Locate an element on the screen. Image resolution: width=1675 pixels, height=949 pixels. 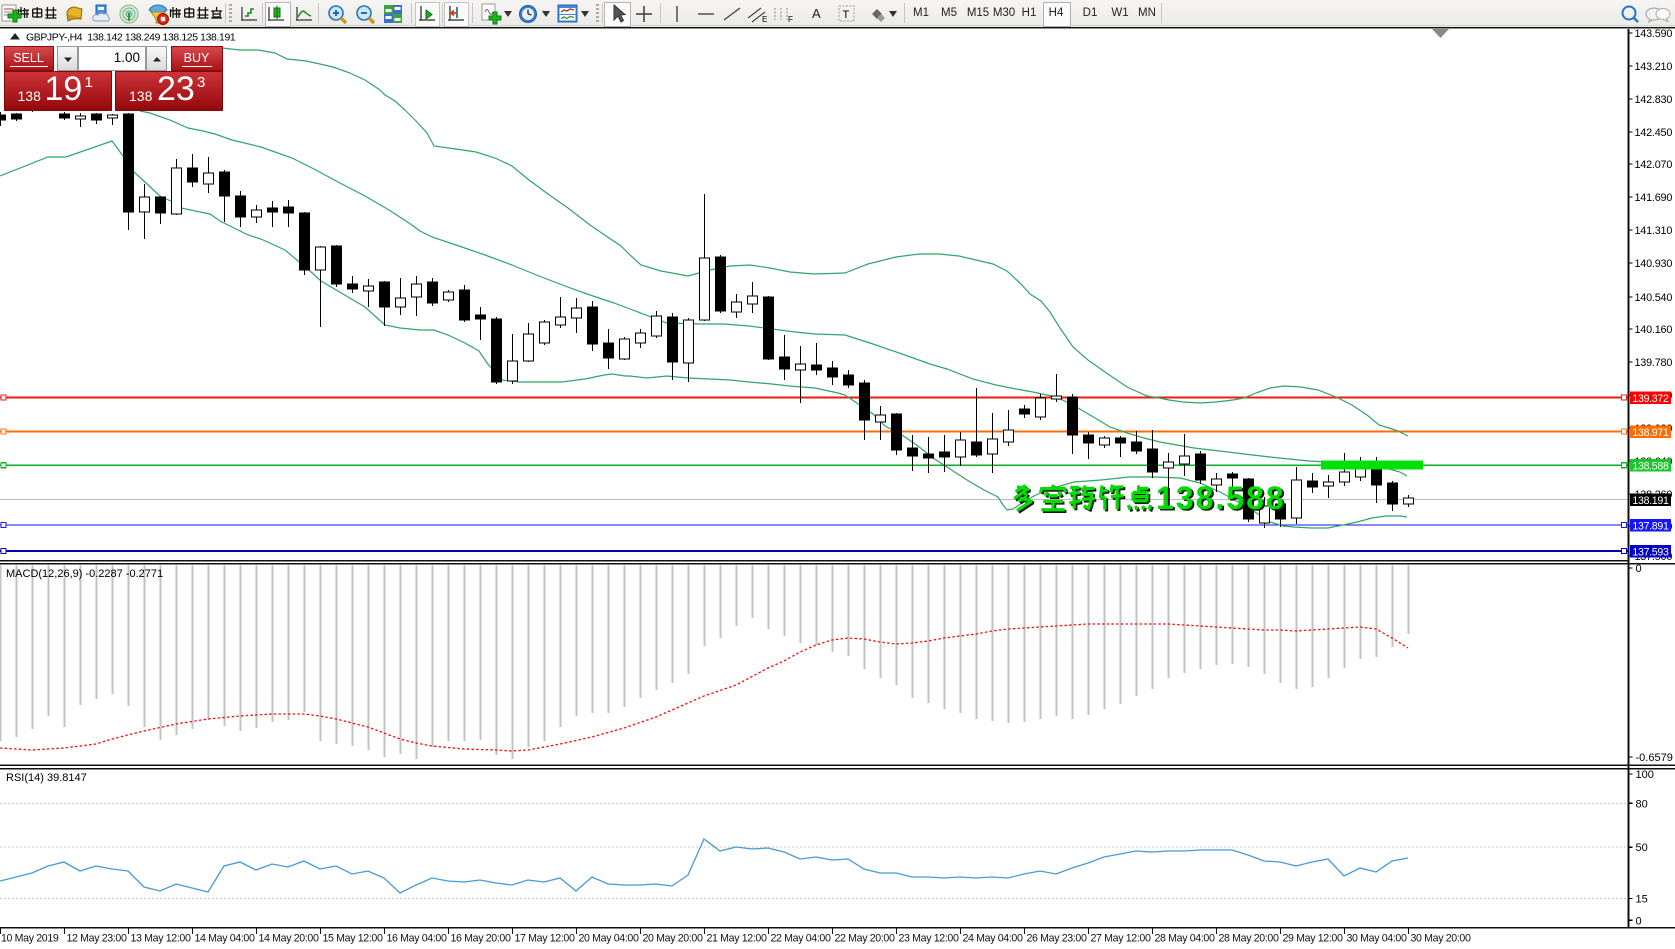
svg-text: 27 May 12:00 is located at coordinates (1121, 939).